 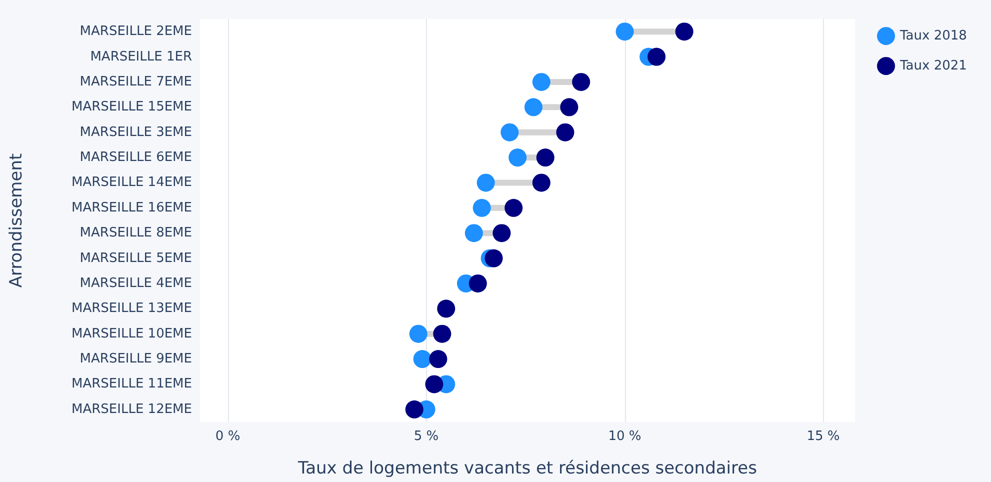 What do you see at coordinates (136, 258) in the screenshot?
I see `y-tick-label: MARSEILLE 5EME` at bounding box center [136, 258].